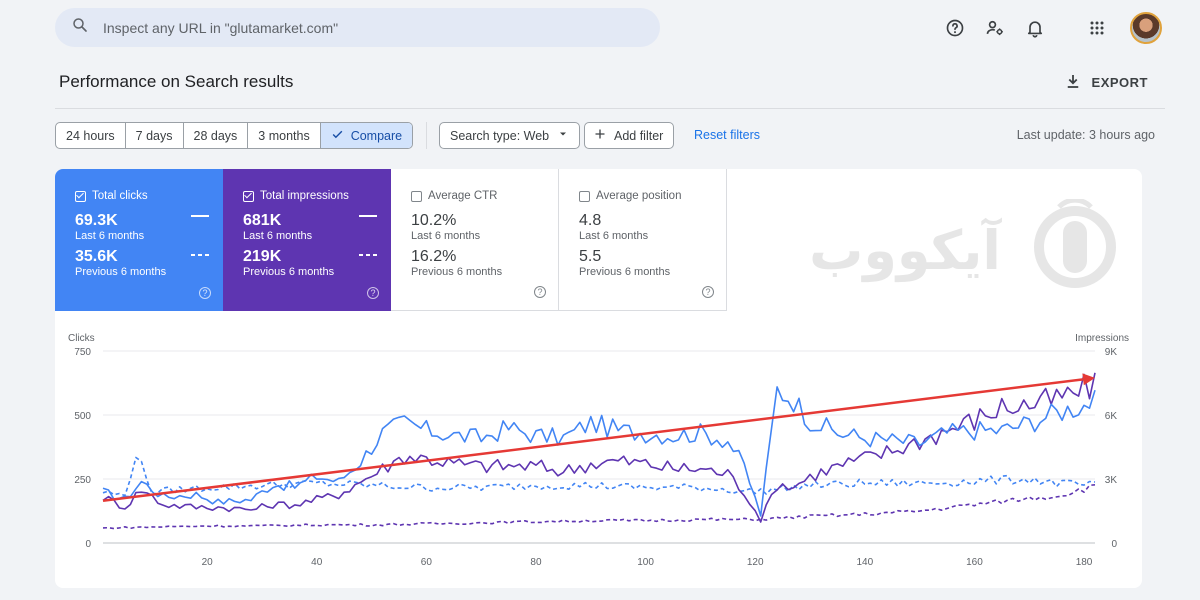 The image size is (1200, 600). I want to click on add-filter-button: Add filter, so click(629, 135).